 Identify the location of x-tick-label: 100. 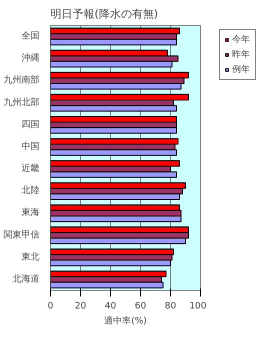
(198, 307).